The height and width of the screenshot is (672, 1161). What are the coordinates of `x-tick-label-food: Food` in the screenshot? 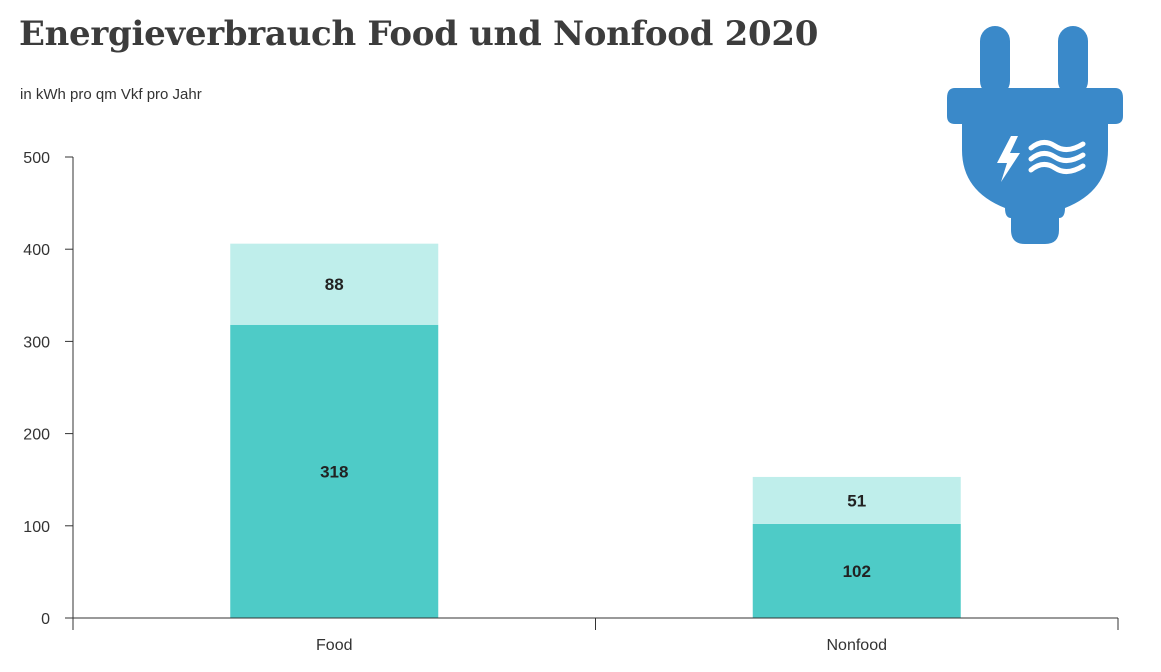 It's located at (334, 645).